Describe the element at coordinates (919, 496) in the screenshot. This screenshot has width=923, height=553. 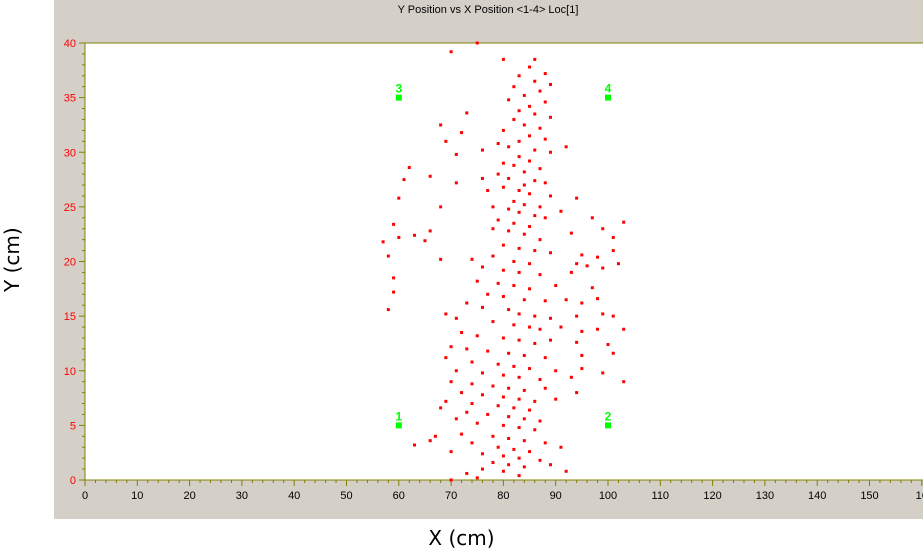
I see `x-tick-label: 16` at that location.